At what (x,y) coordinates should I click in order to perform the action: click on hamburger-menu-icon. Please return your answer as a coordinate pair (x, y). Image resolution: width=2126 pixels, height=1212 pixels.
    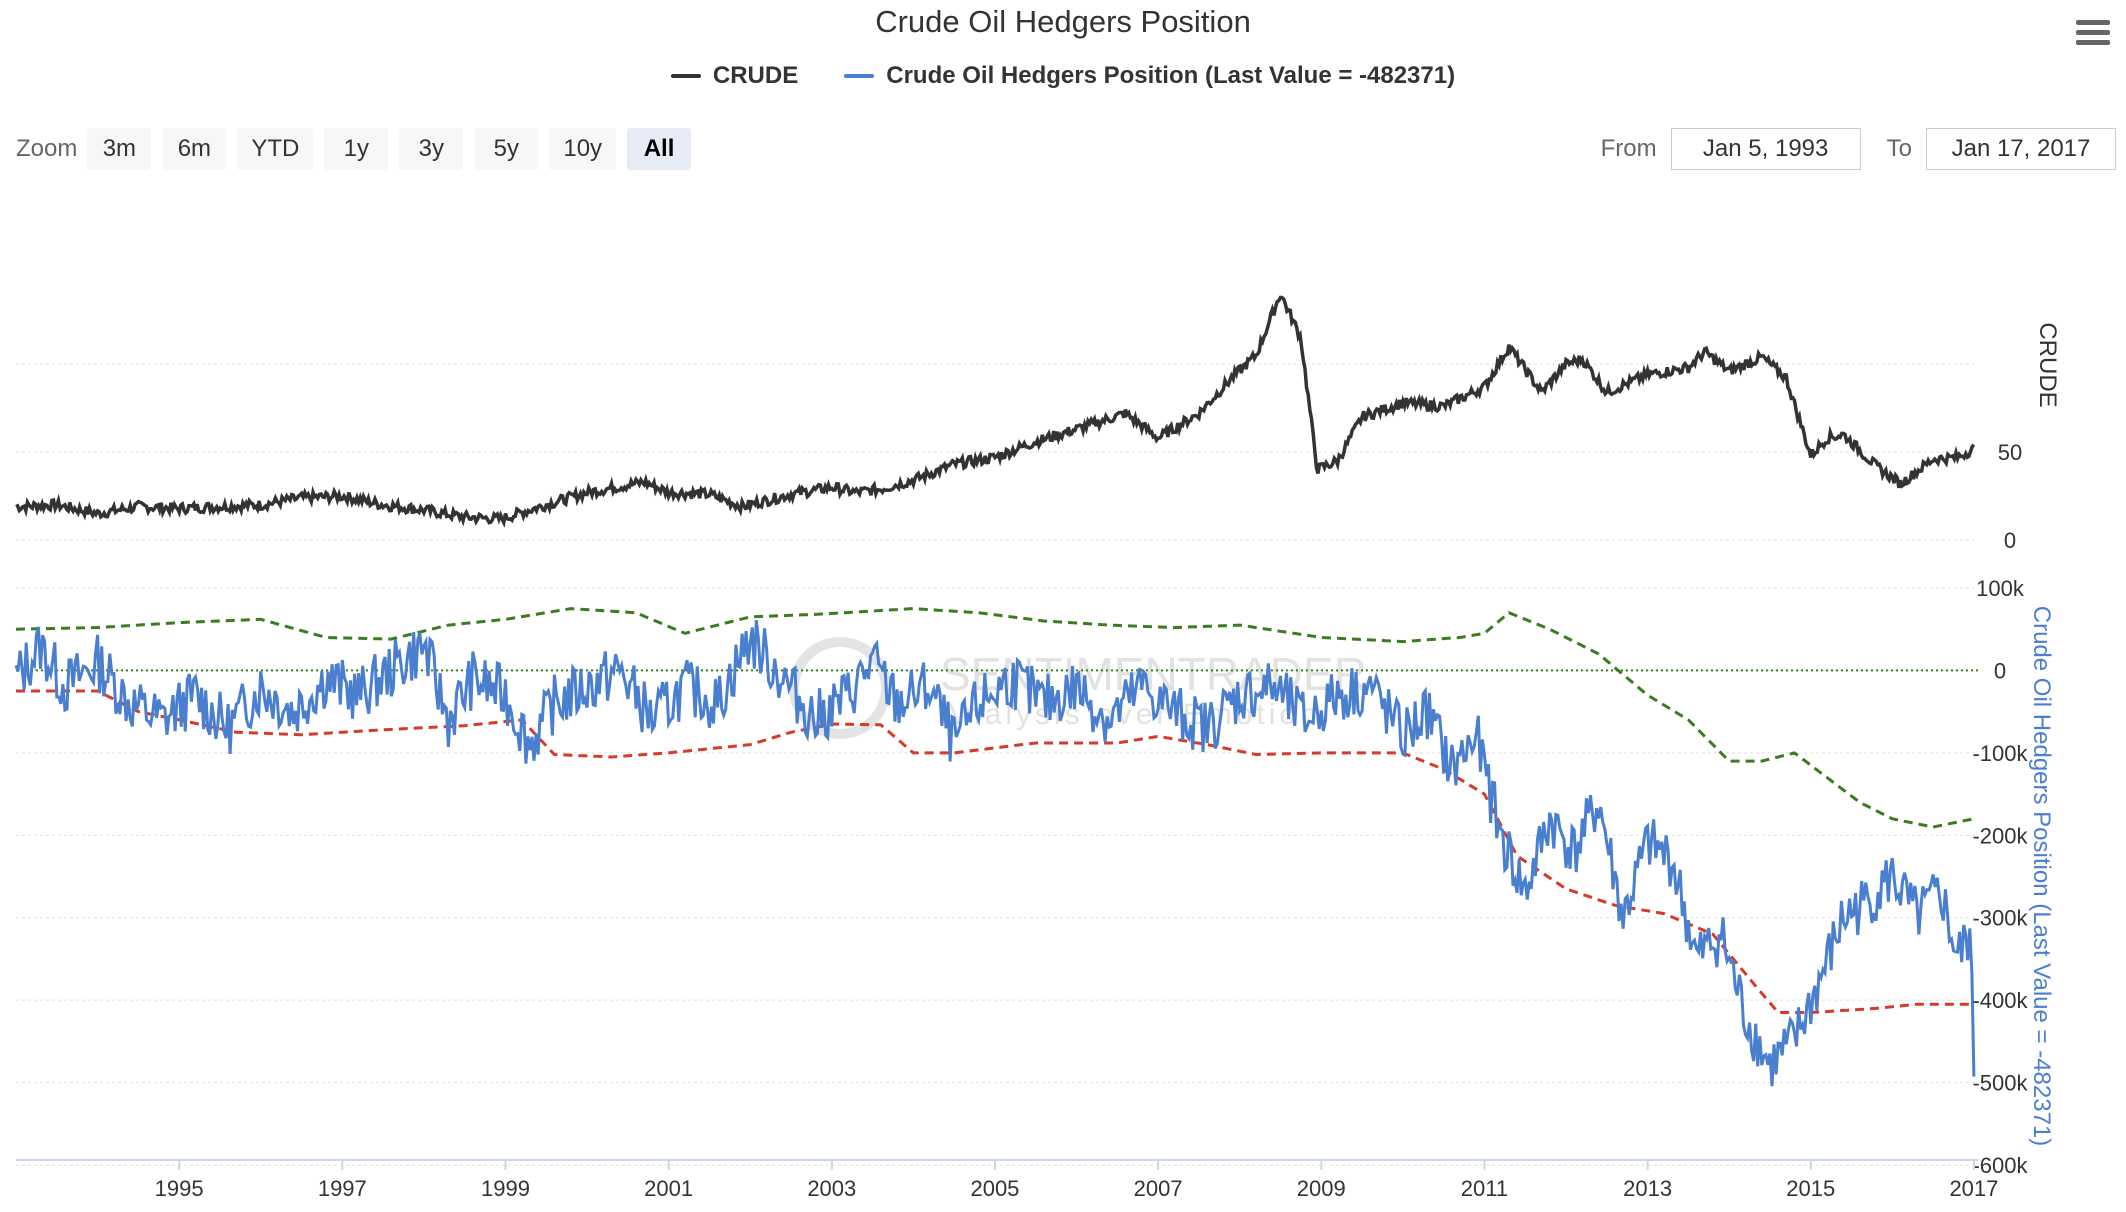
    Looking at the image, I should click on (2093, 35).